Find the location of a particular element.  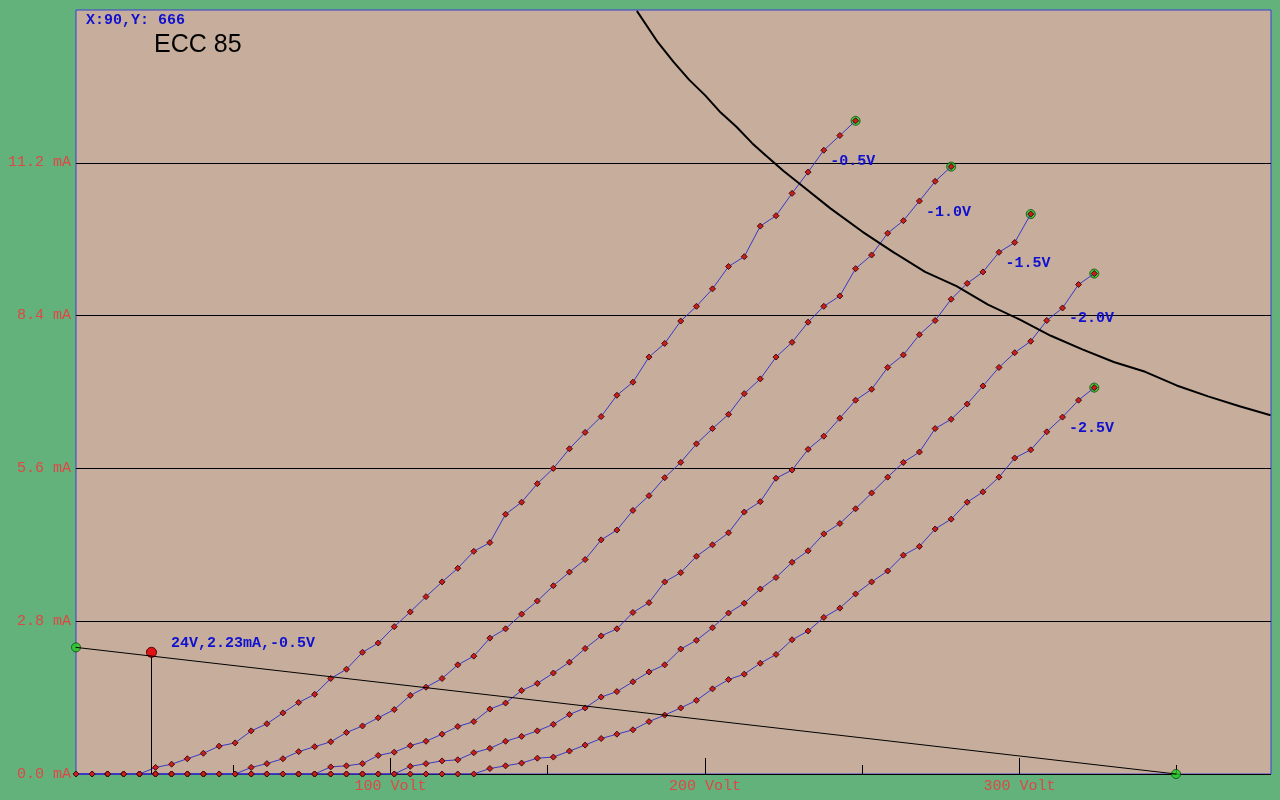

text: ECC 85 is located at coordinates (198, 42).